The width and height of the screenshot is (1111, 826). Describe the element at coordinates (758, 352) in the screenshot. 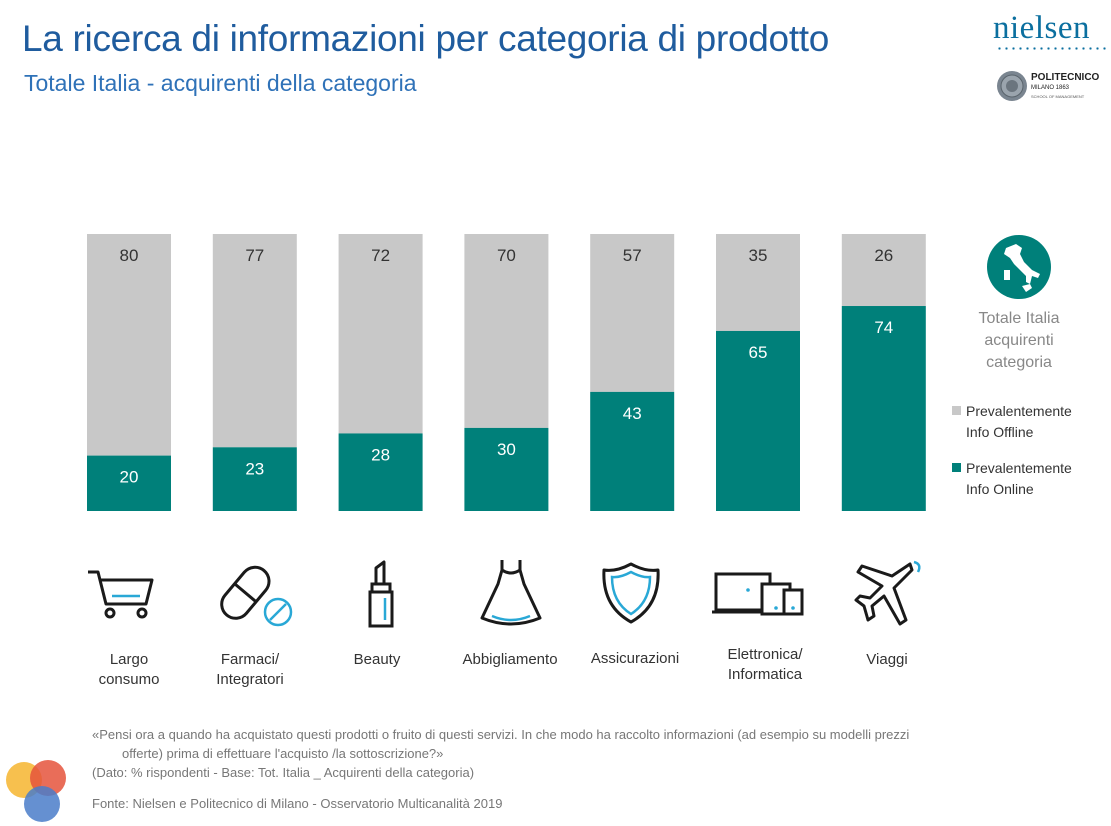

I see `data-label-online-elettronica-informatica: 65` at that location.